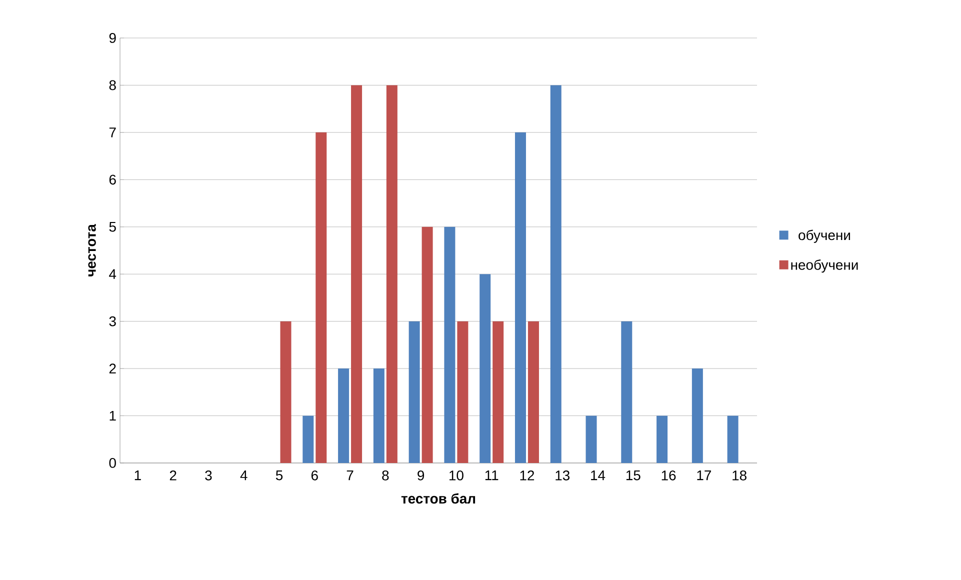 This screenshot has width=961, height=580. What do you see at coordinates (824, 236) in the screenshot?
I see `legend-label: обучени` at bounding box center [824, 236].